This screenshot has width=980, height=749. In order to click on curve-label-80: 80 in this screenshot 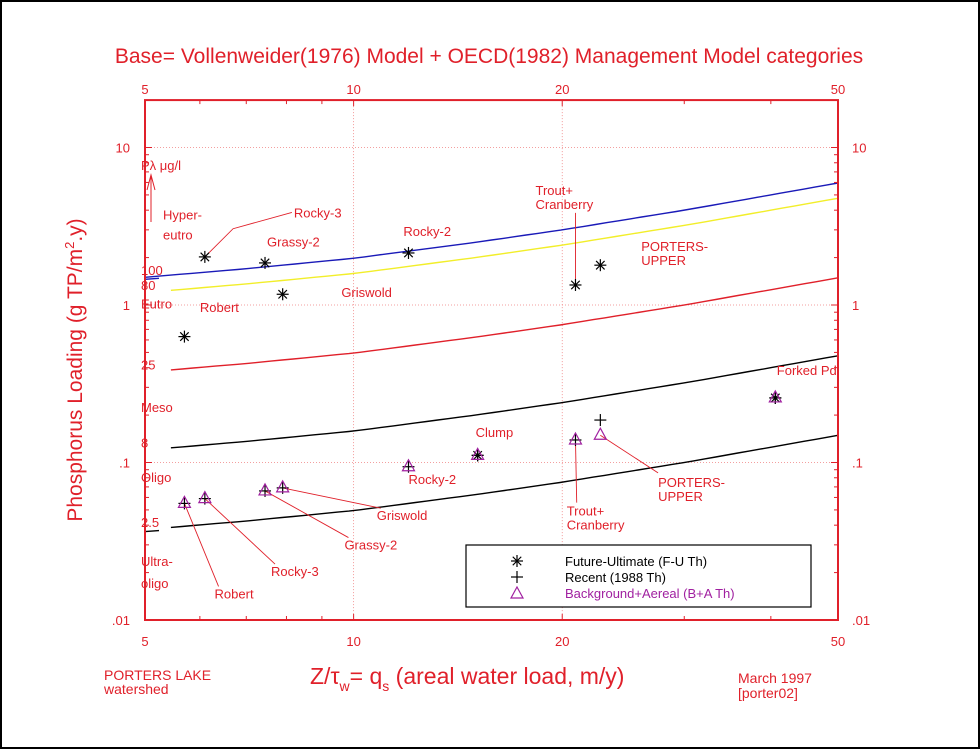, I will do `click(148, 285)`.